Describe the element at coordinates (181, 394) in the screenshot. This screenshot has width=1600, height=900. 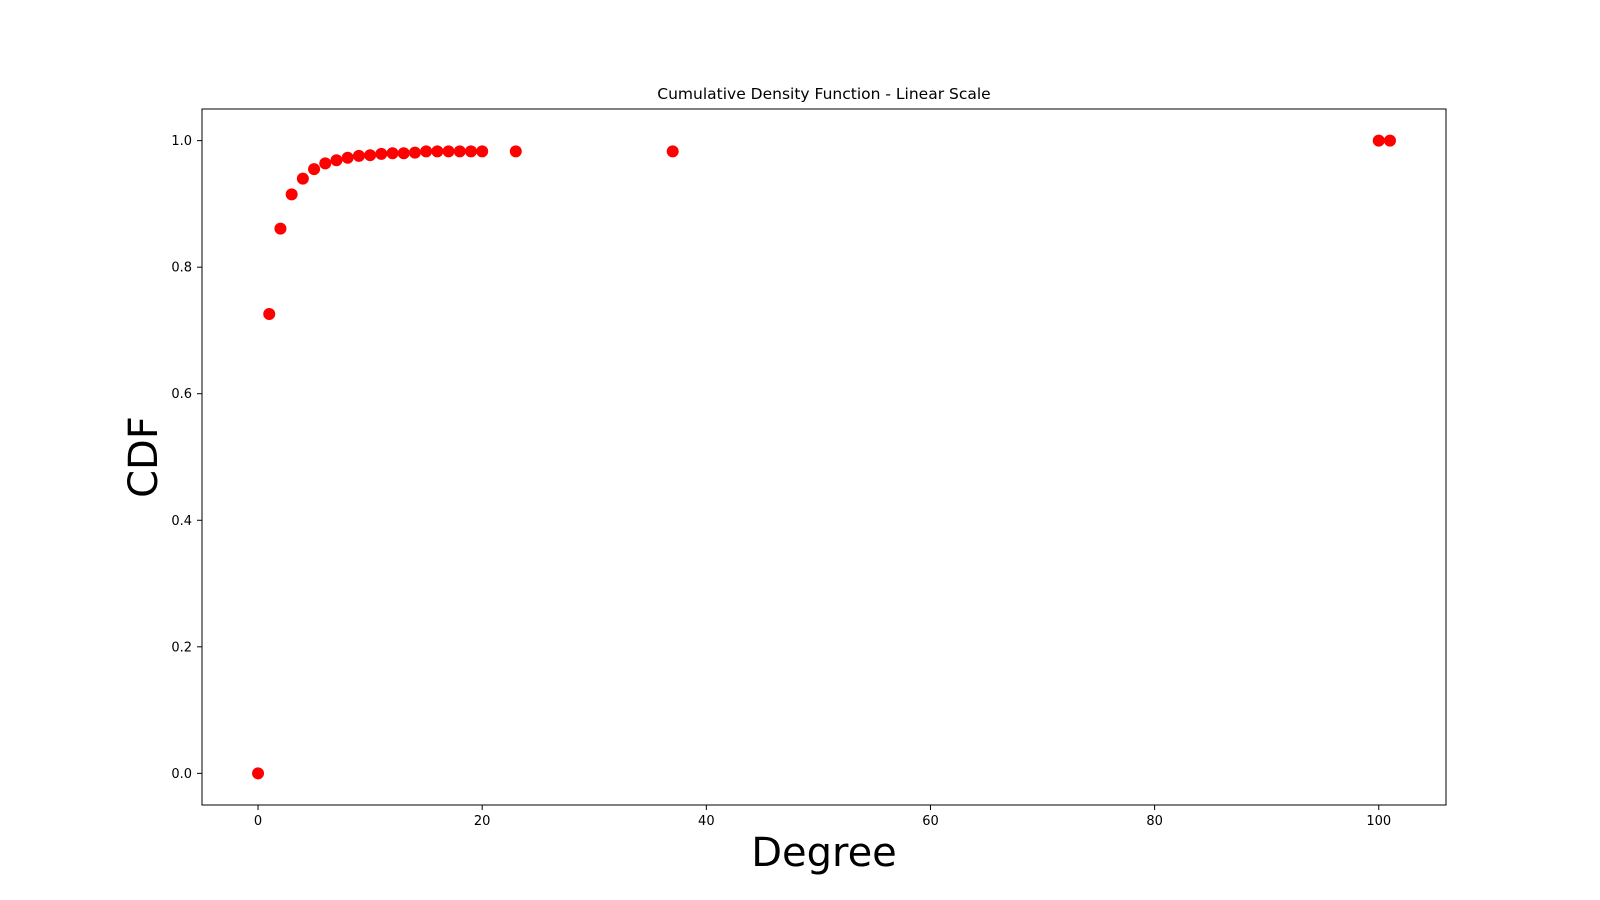
I see `y-tick-label: 0.6` at that location.